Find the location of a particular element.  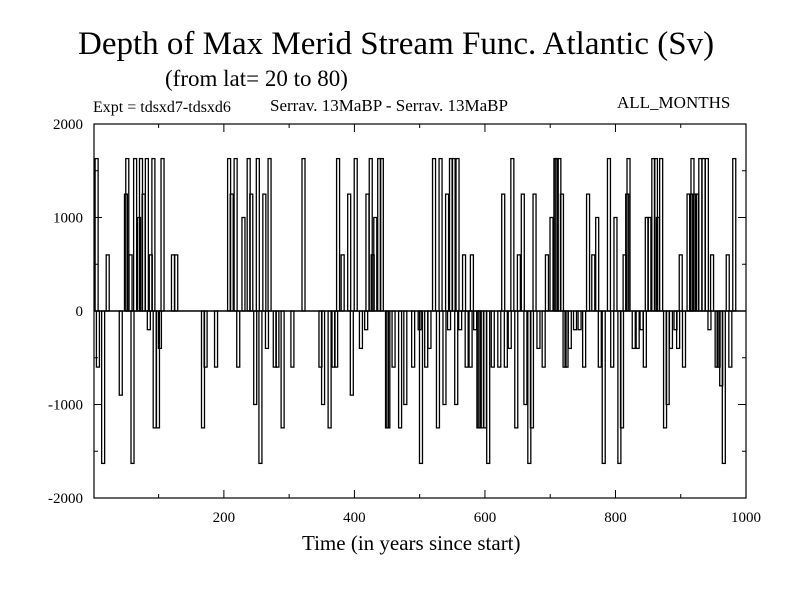

period-label: ALL_MONTHS is located at coordinates (674, 102).